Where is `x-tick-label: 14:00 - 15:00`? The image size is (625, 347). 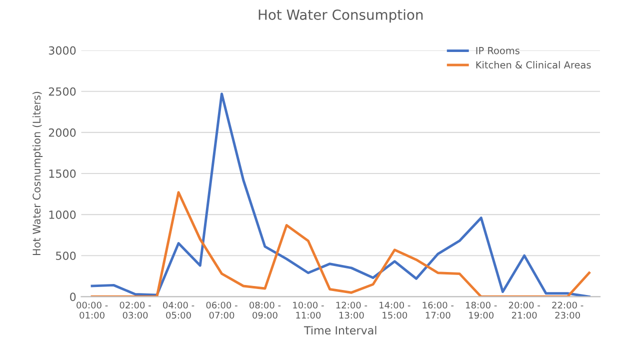 x-tick-label: 14:00 - 15:00 is located at coordinates (395, 310).